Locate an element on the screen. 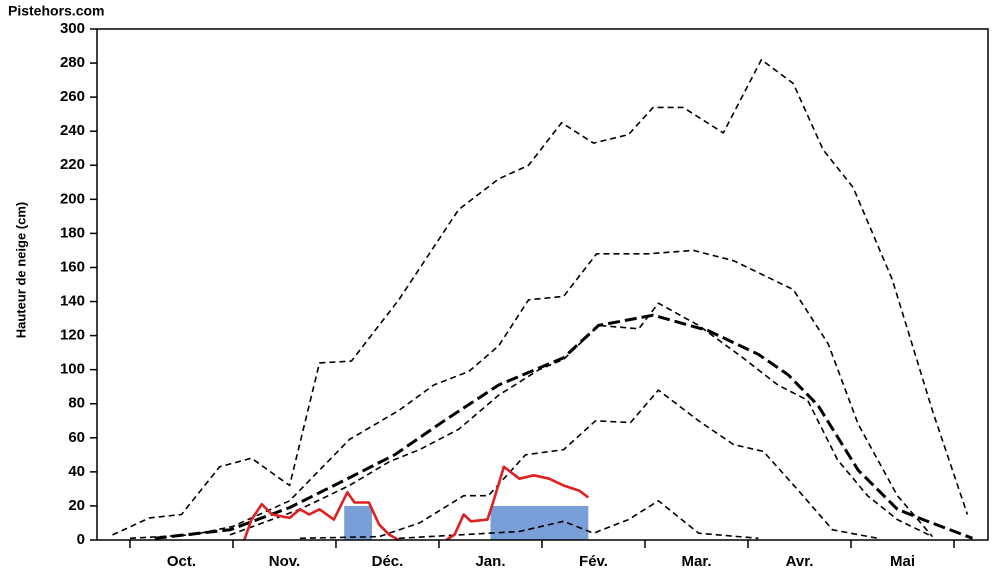 The width and height of the screenshot is (1000, 586). y-tick-label: 40 is located at coordinates (76, 471).